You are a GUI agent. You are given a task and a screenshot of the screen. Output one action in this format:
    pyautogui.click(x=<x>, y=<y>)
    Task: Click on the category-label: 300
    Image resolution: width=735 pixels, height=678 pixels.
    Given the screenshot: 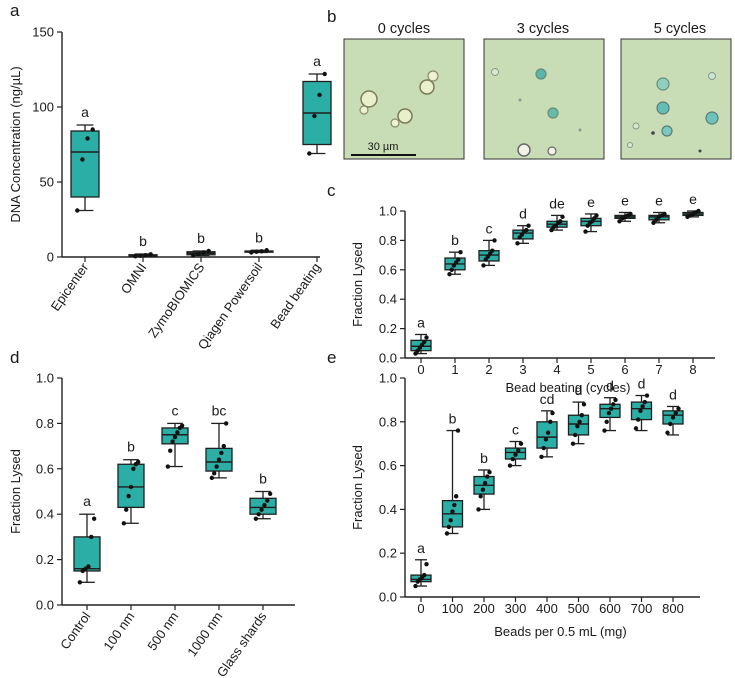 What is the action you would take?
    pyautogui.click(x=516, y=608)
    